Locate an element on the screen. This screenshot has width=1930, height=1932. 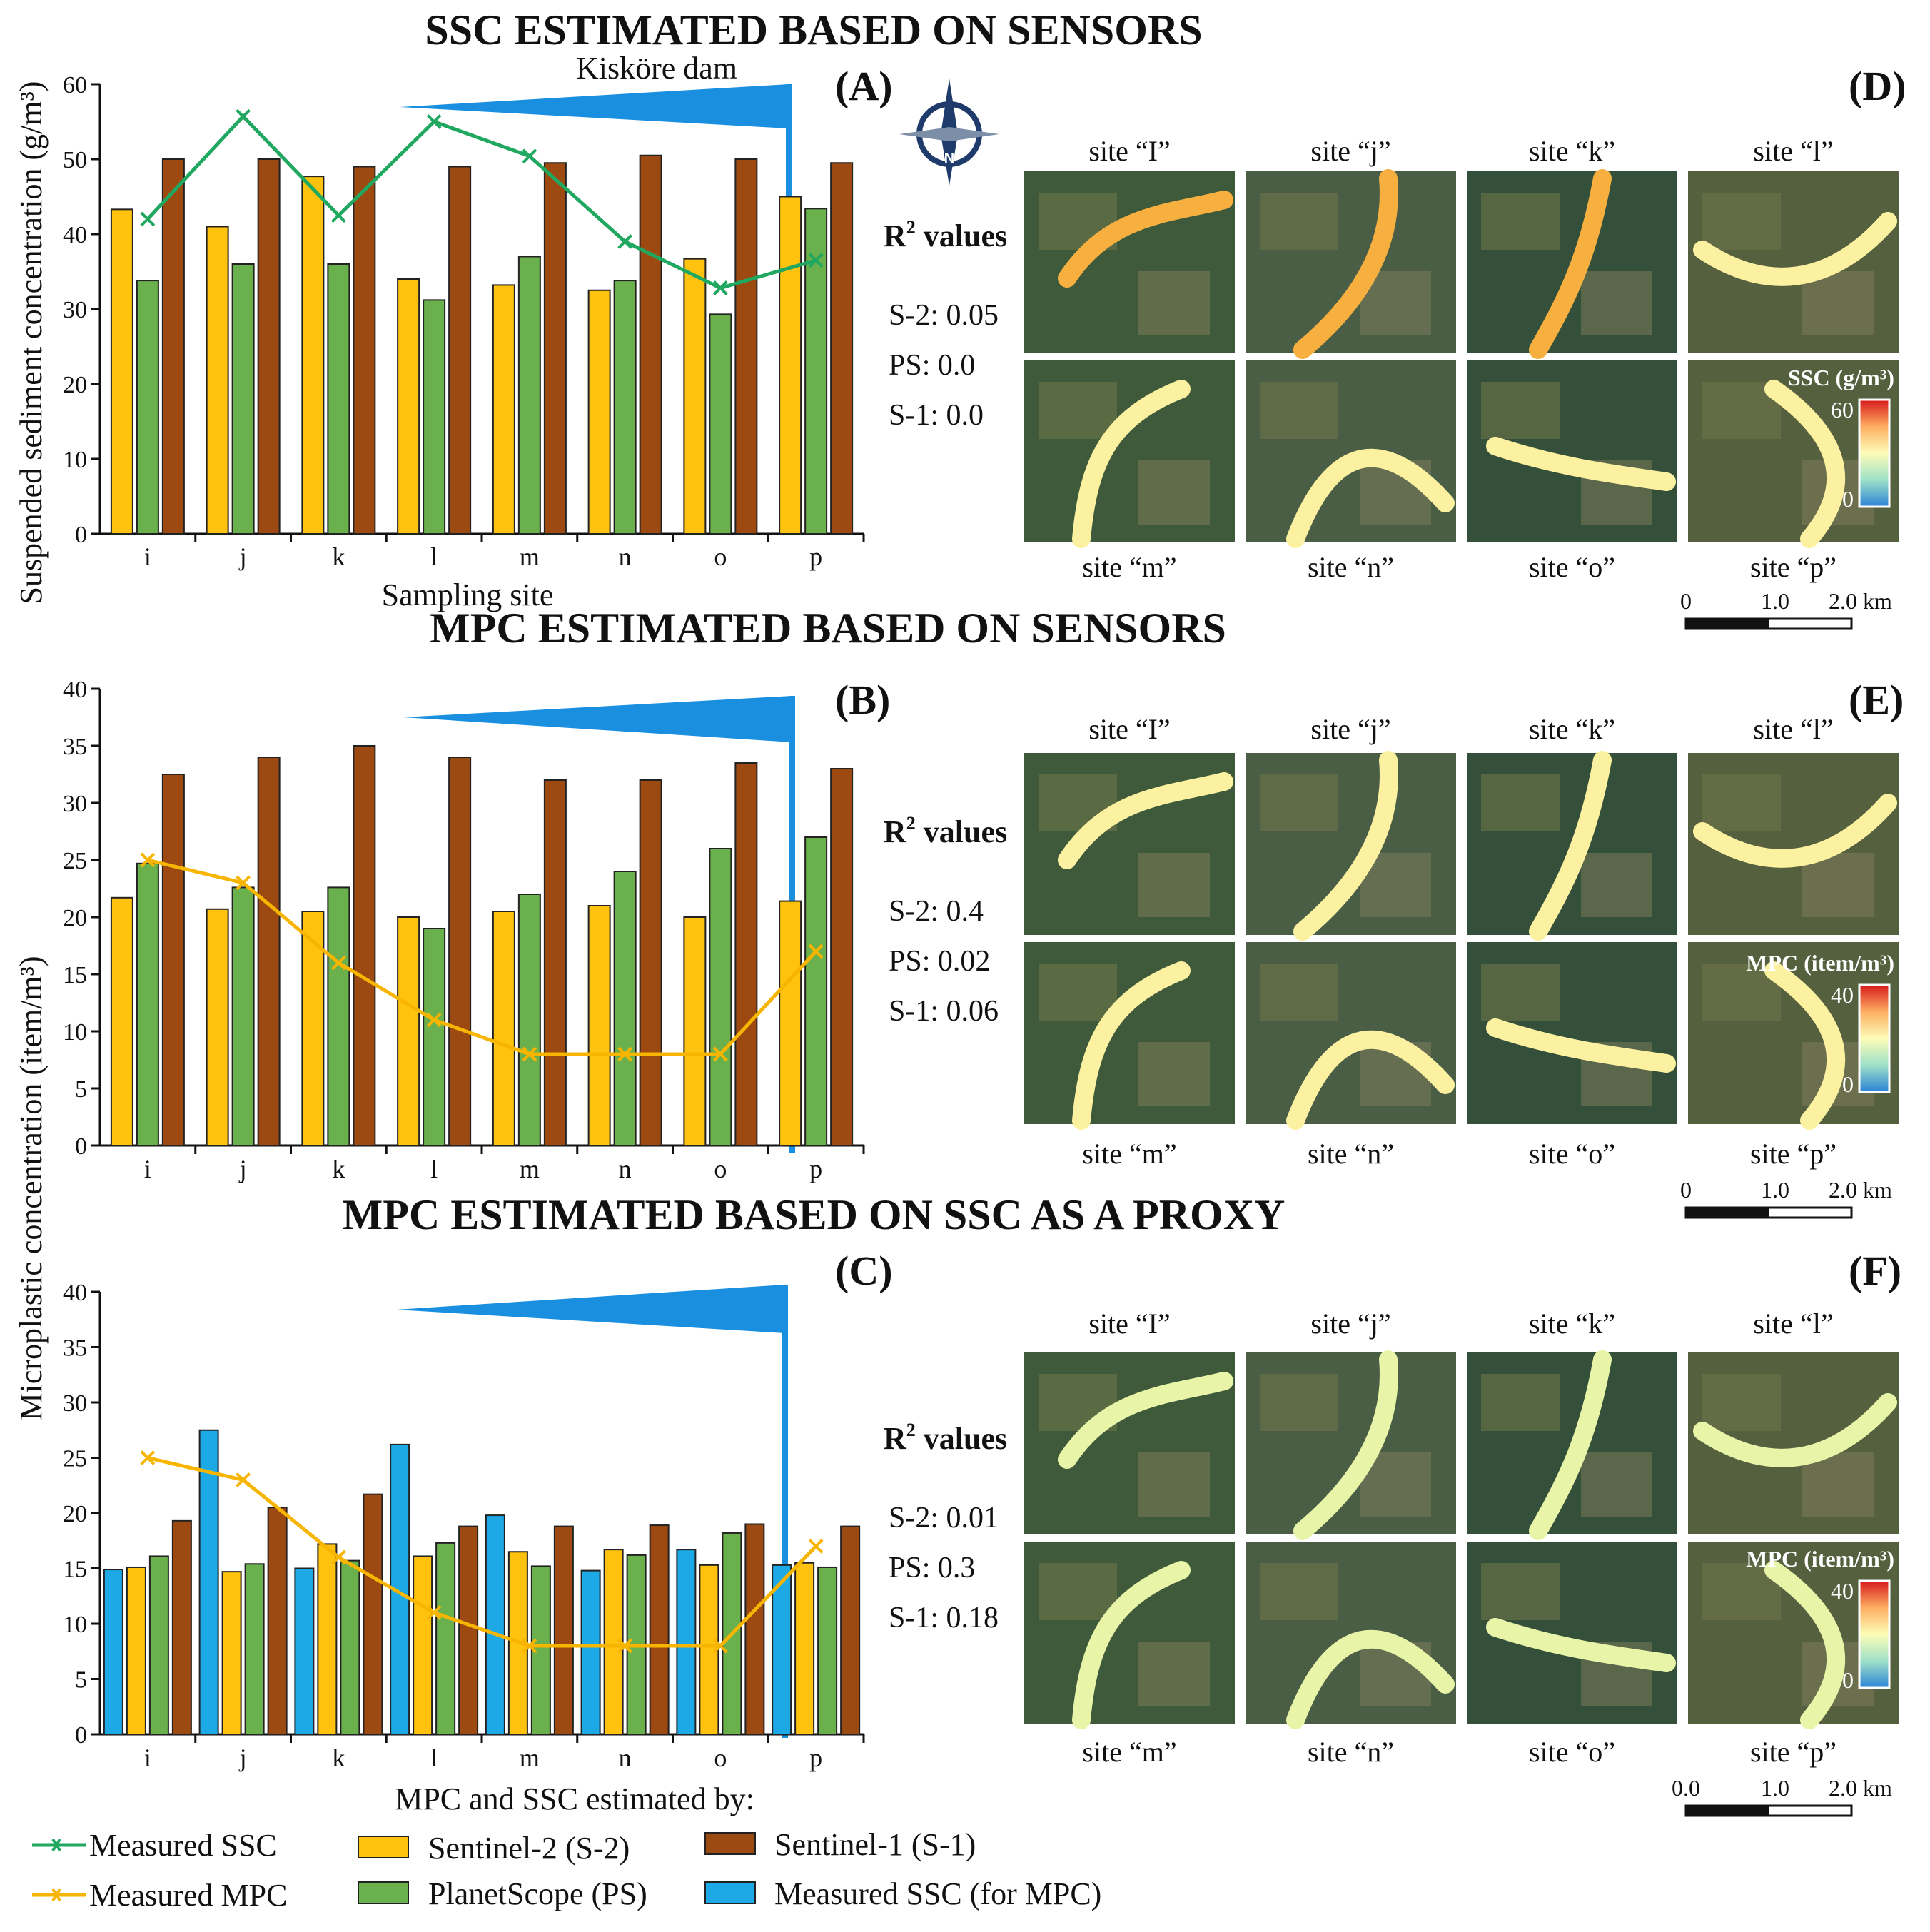
x-tick-label: i is located at coordinates (147, 556).